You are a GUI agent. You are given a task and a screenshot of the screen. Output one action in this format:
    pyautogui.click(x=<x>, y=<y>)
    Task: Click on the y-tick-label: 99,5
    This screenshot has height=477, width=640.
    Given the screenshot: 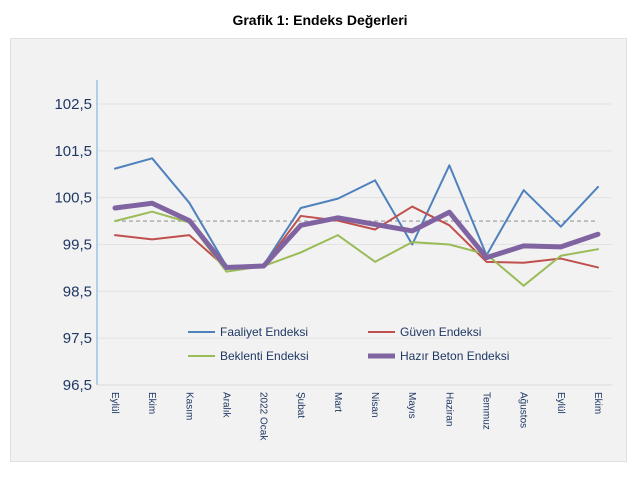 What is the action you would take?
    pyautogui.click(x=77, y=245)
    